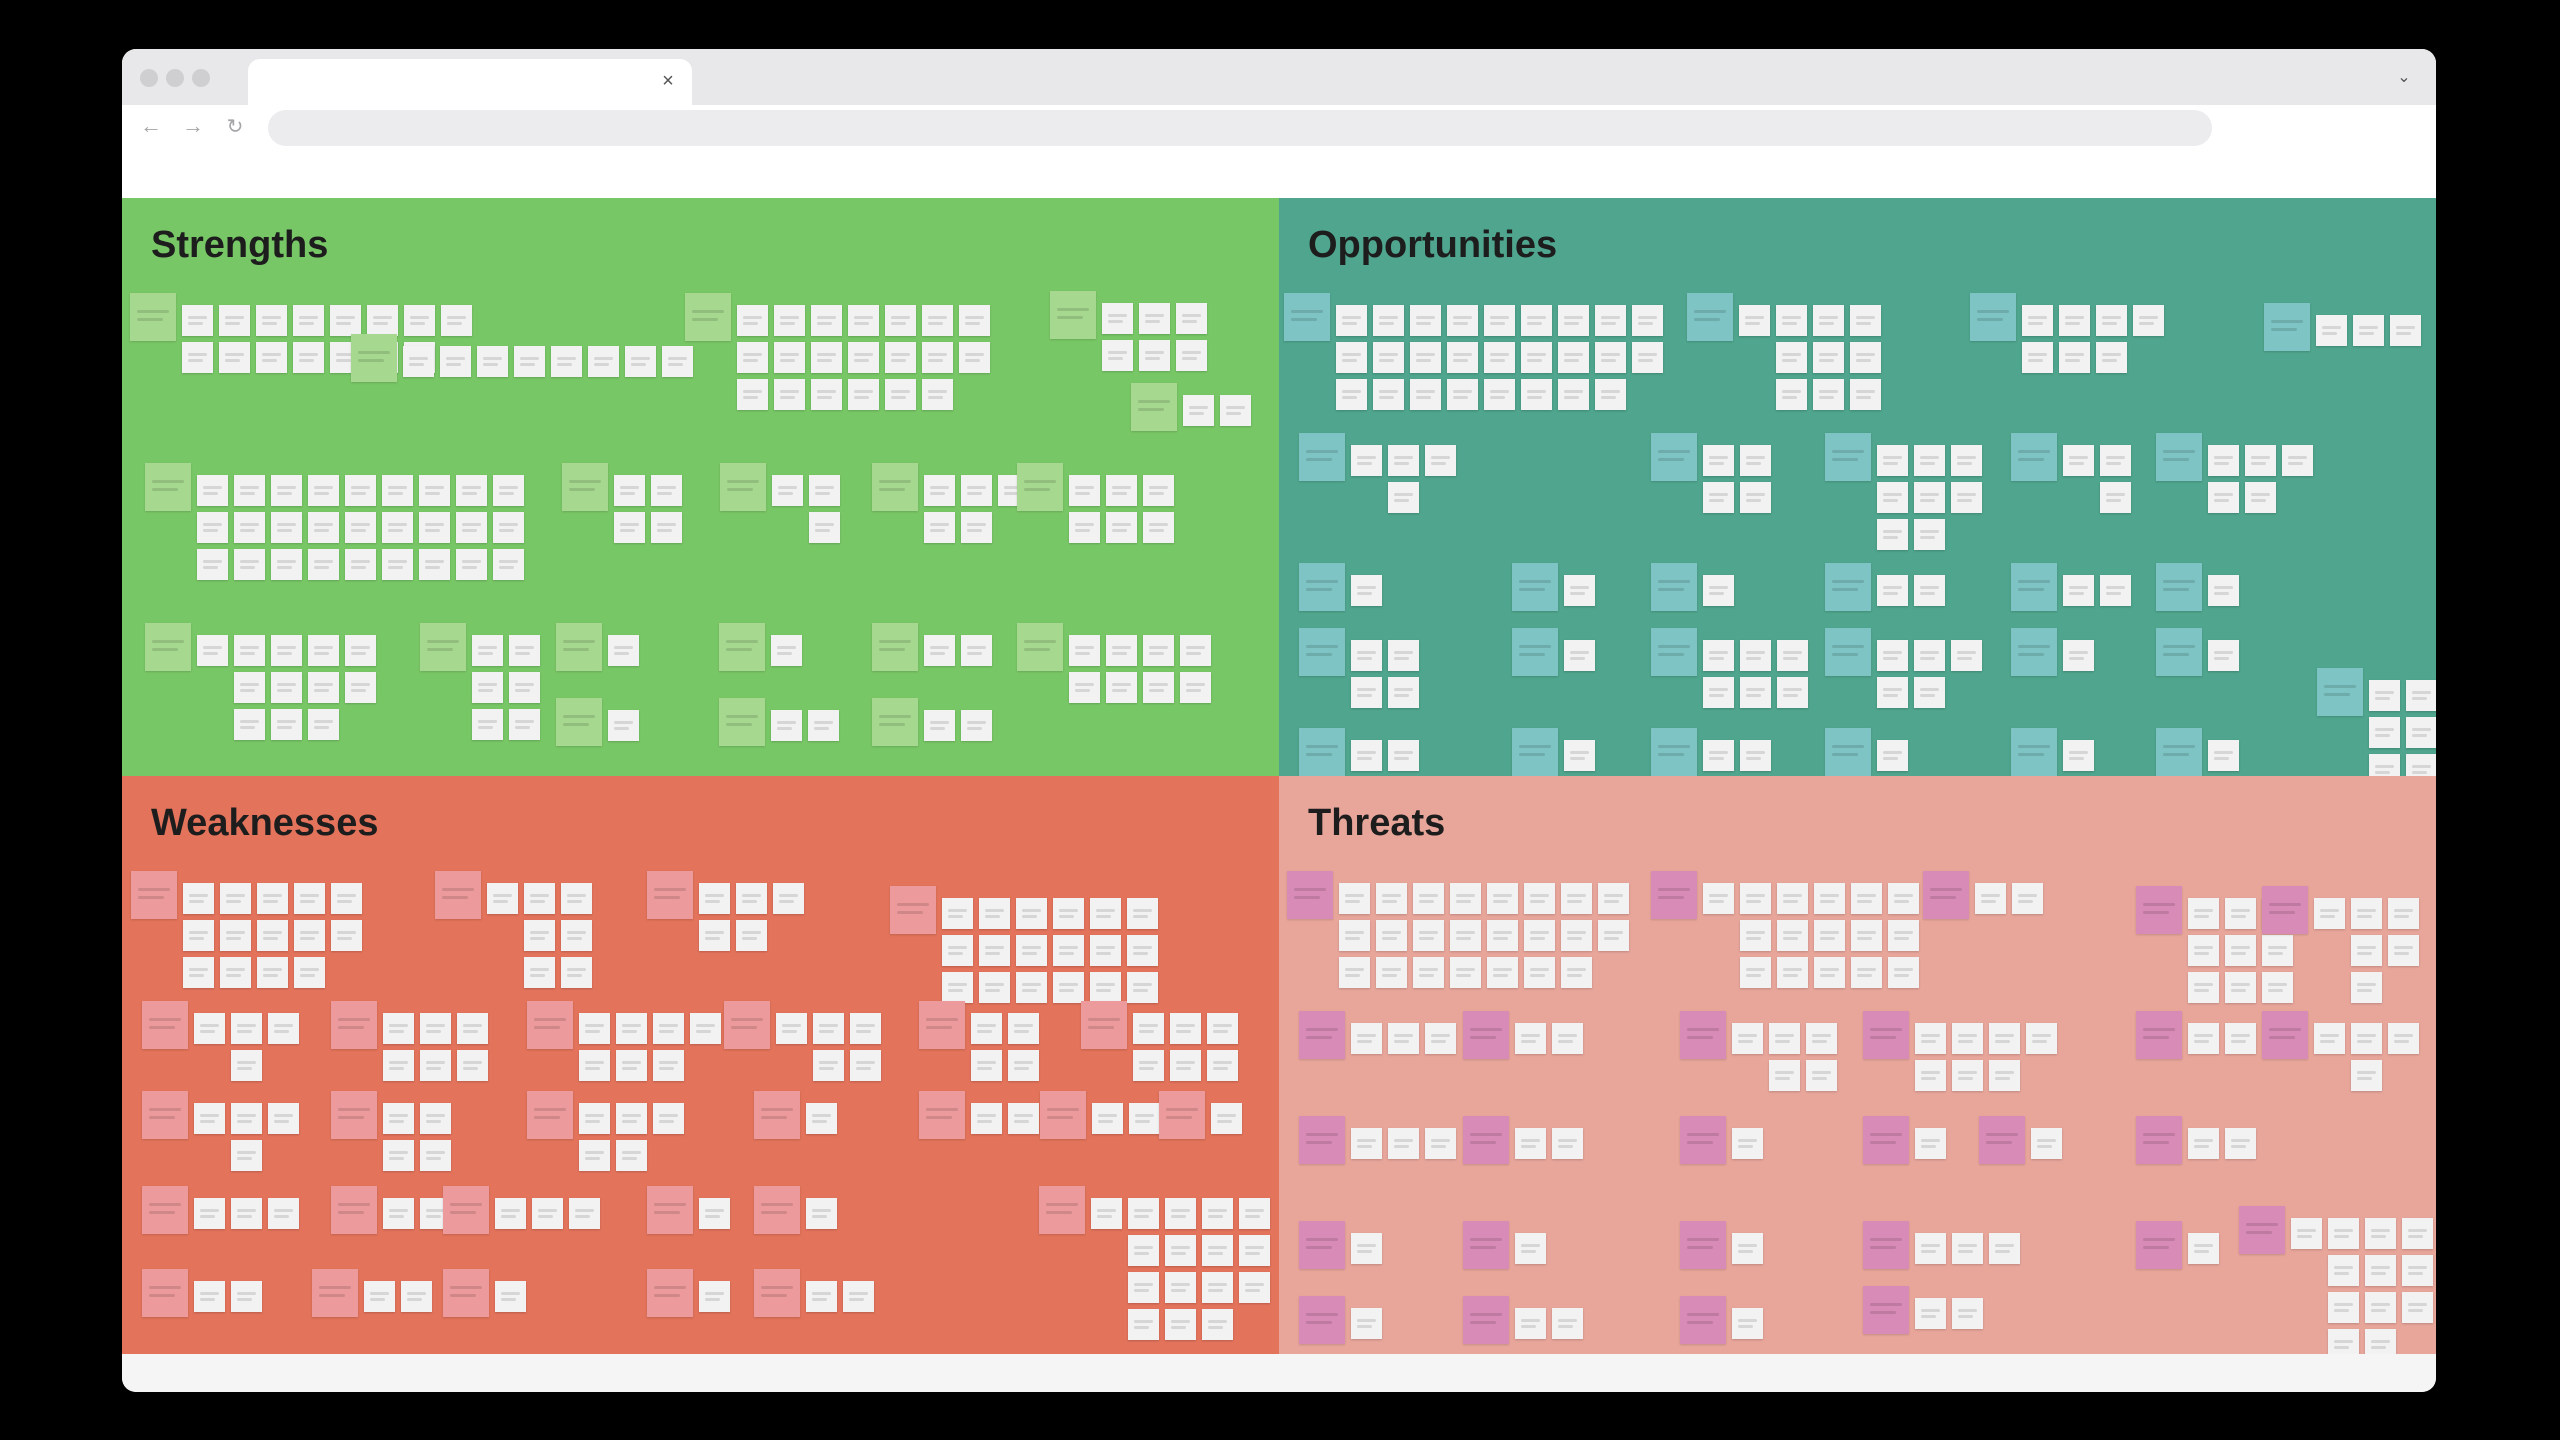  What do you see at coordinates (470, 82) in the screenshot?
I see `browser-tab: ×` at bounding box center [470, 82].